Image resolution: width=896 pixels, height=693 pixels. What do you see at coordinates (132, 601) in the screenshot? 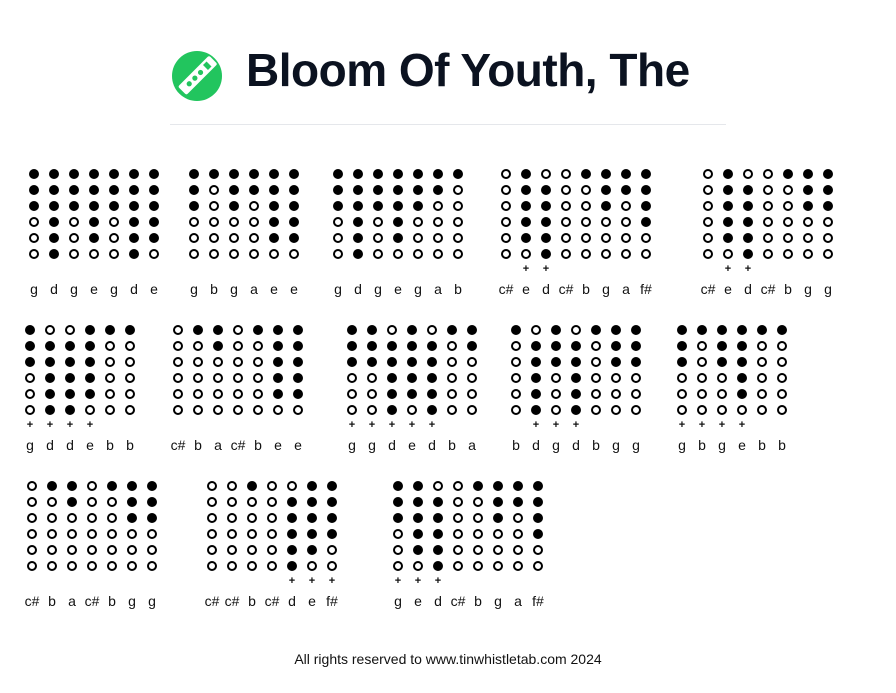
I see `note-label: g` at bounding box center [132, 601].